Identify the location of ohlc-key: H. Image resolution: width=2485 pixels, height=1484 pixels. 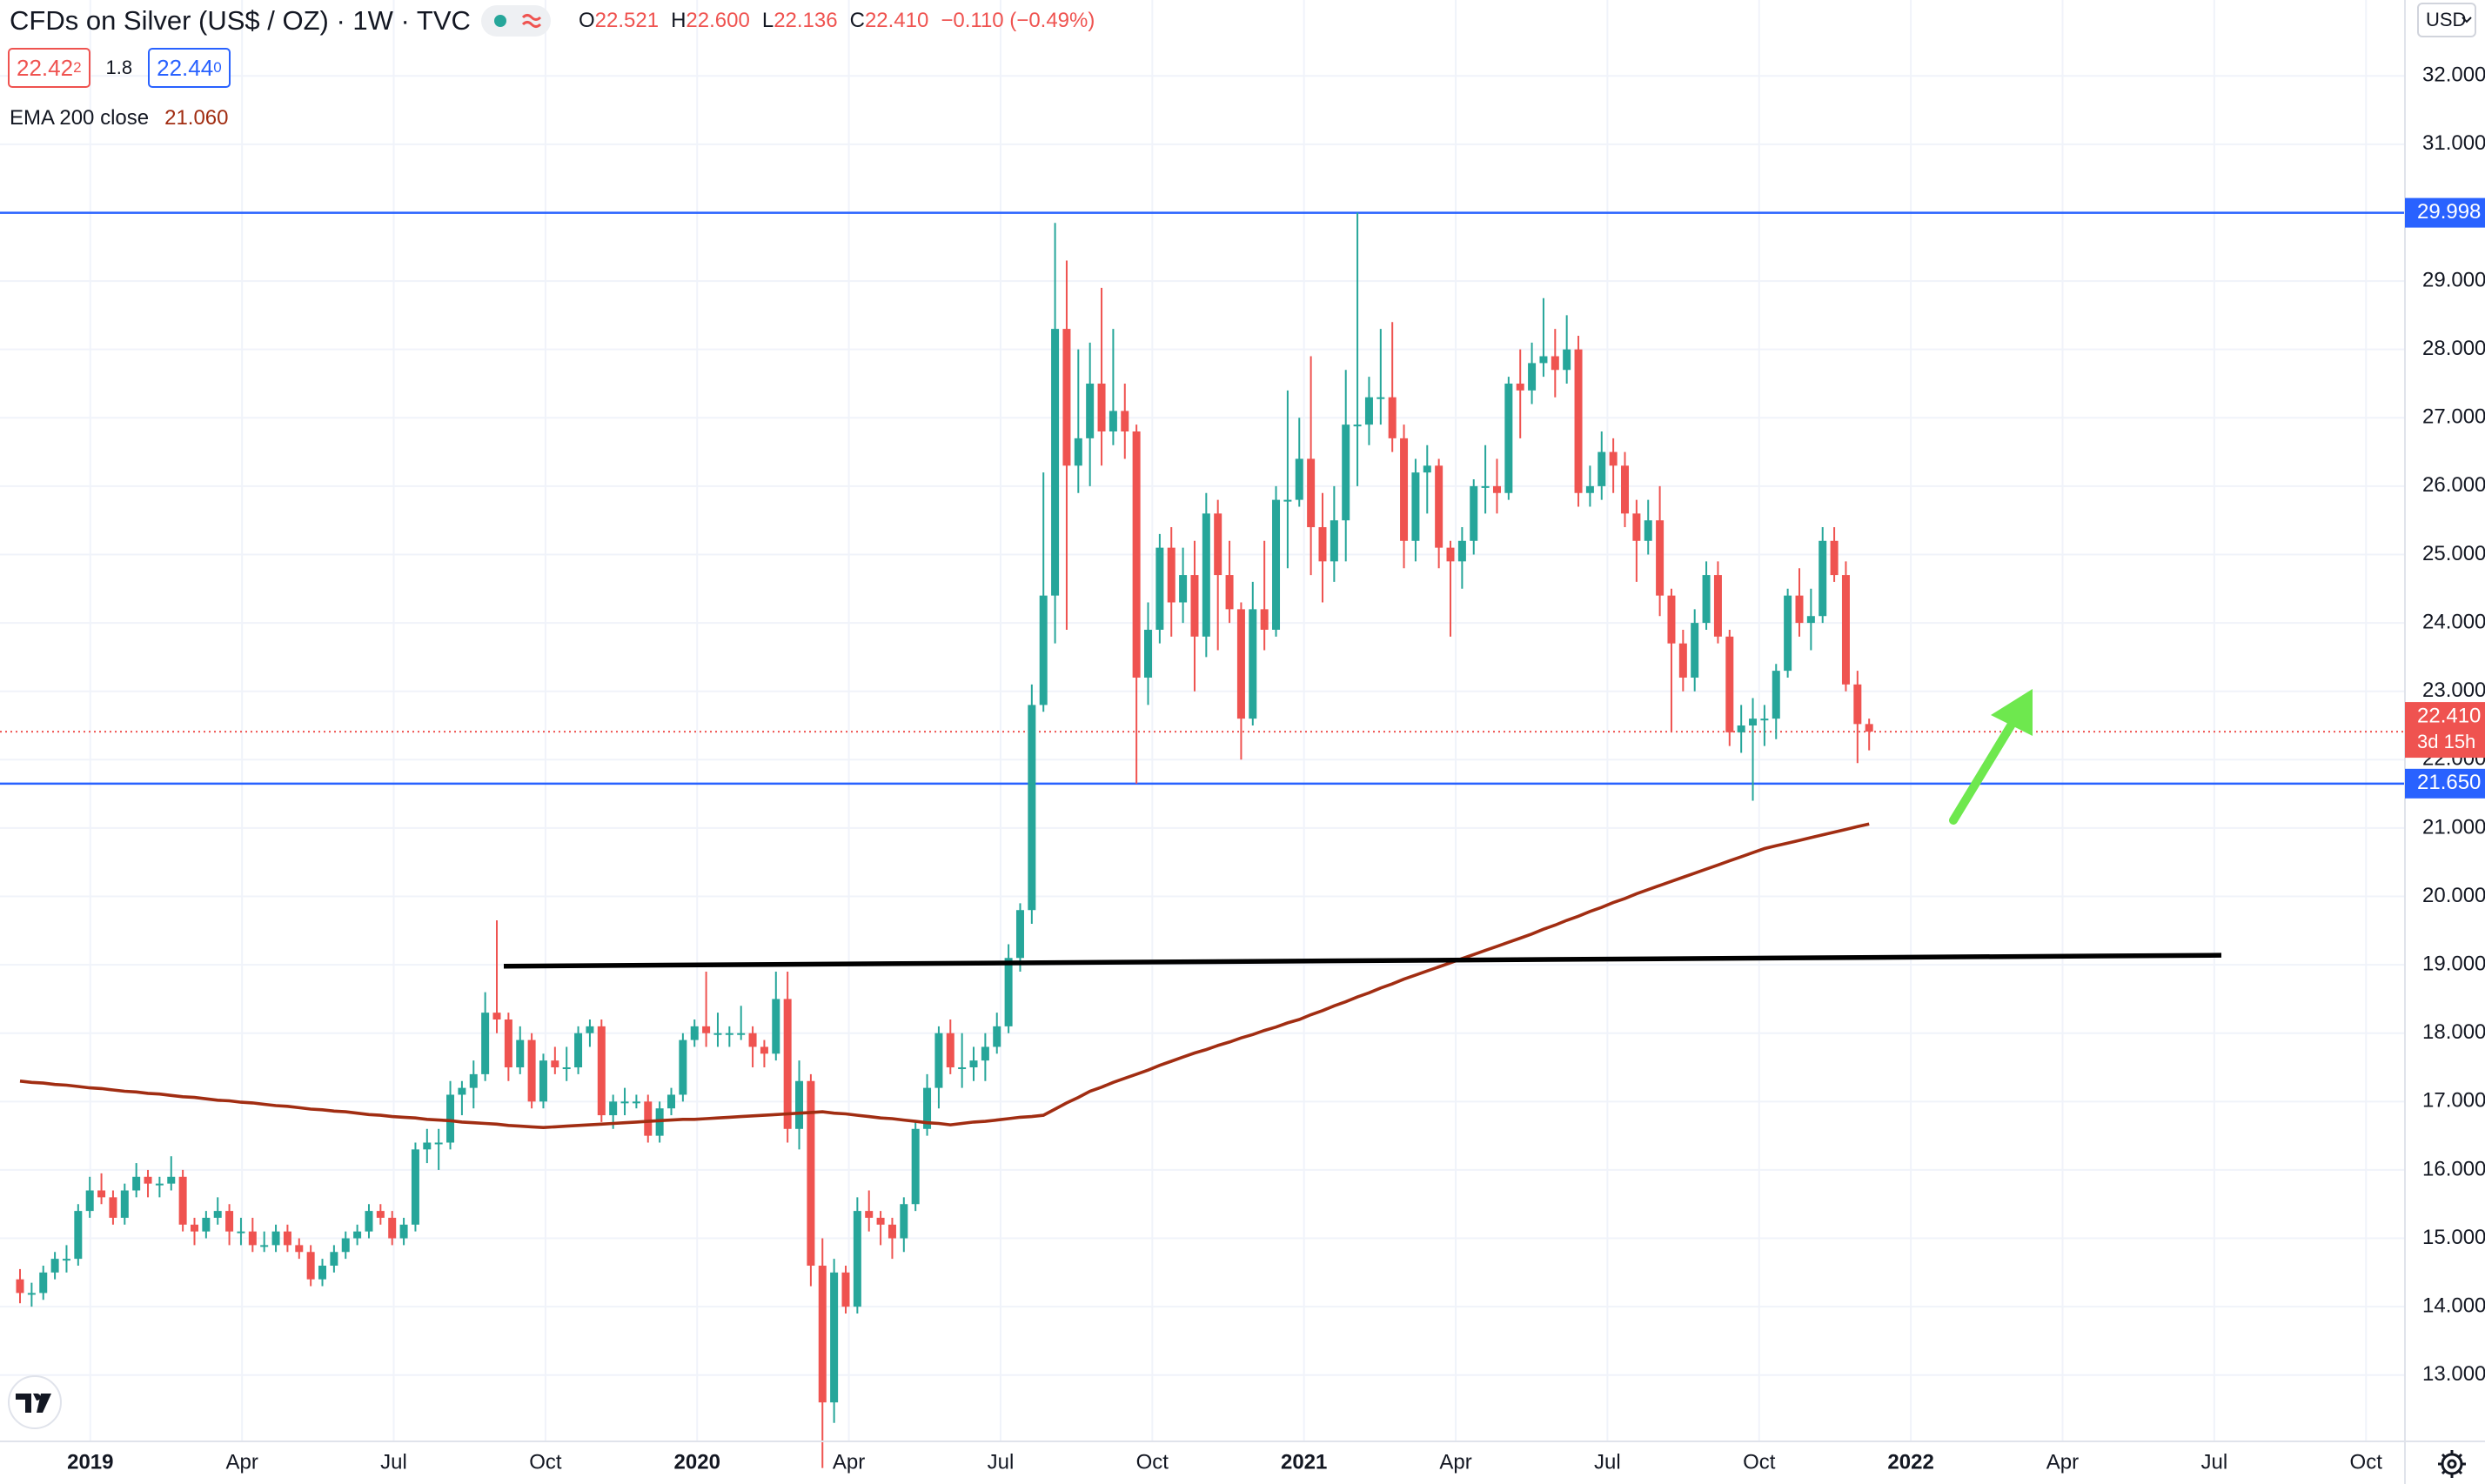
(679, 20).